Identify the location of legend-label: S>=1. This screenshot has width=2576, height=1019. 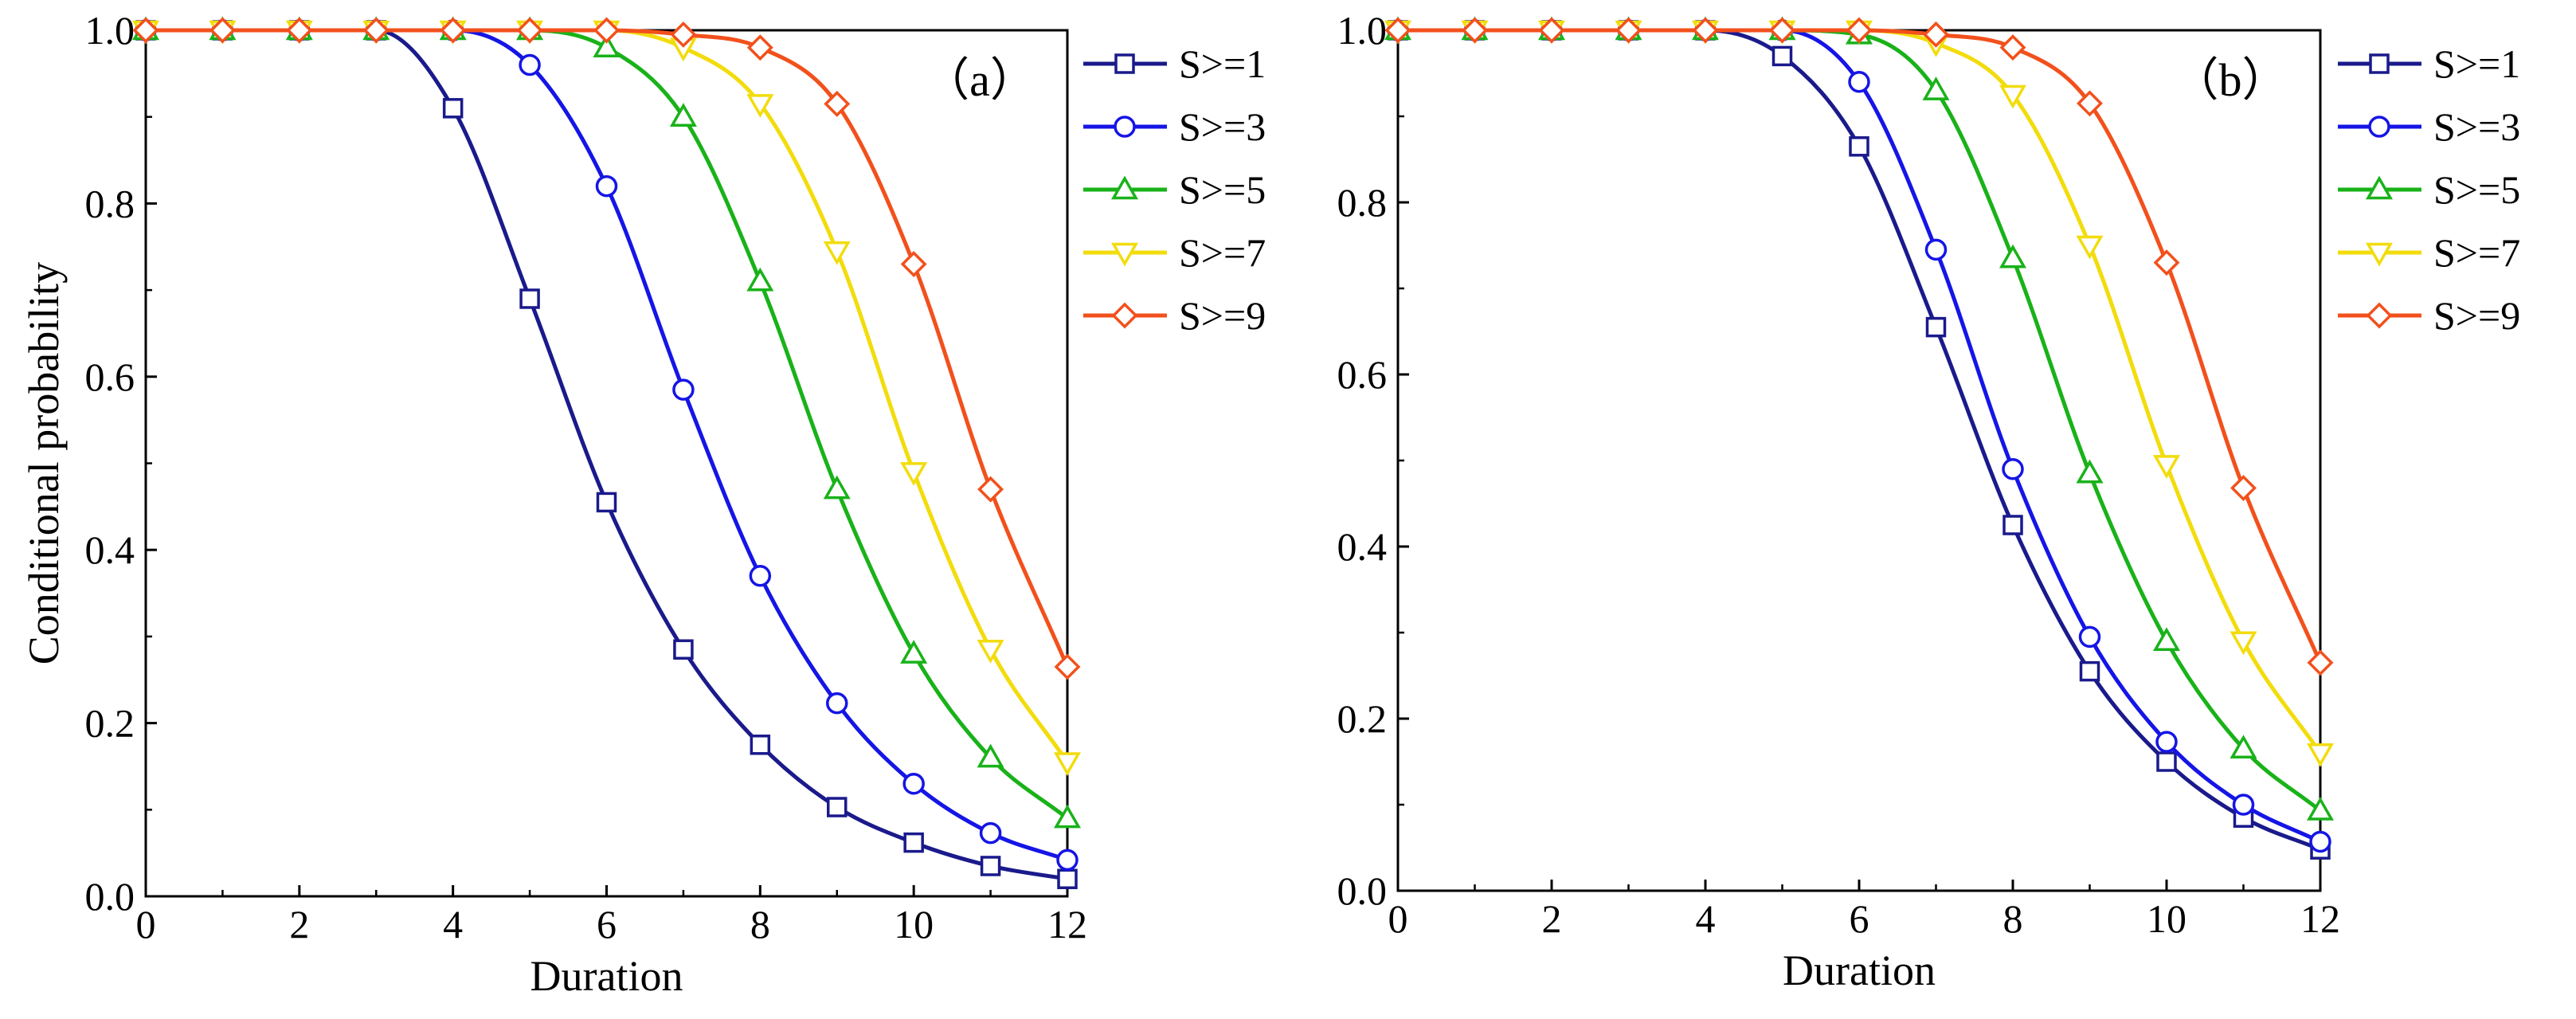
(1222, 63).